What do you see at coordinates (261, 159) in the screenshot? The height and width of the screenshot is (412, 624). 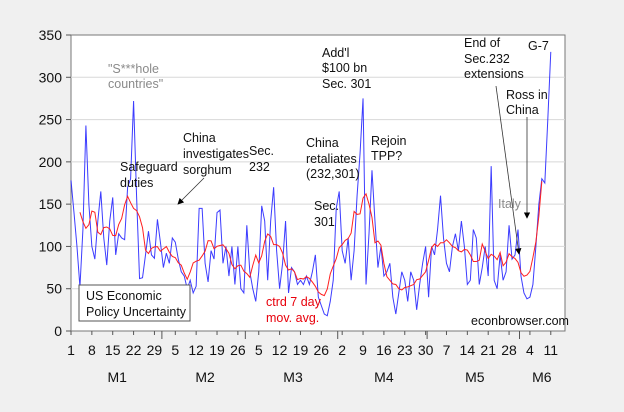 I see `annotation-sec232: Sec. 232` at bounding box center [261, 159].